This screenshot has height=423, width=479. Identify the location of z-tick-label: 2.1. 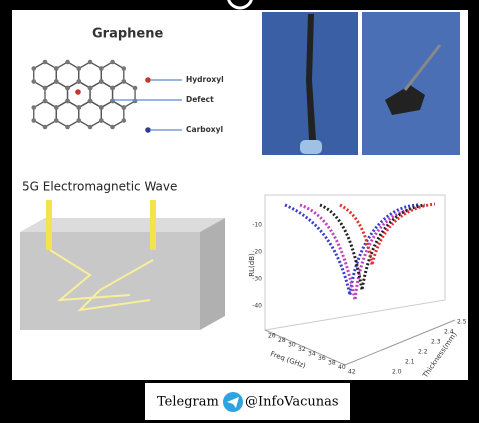
(410, 362).